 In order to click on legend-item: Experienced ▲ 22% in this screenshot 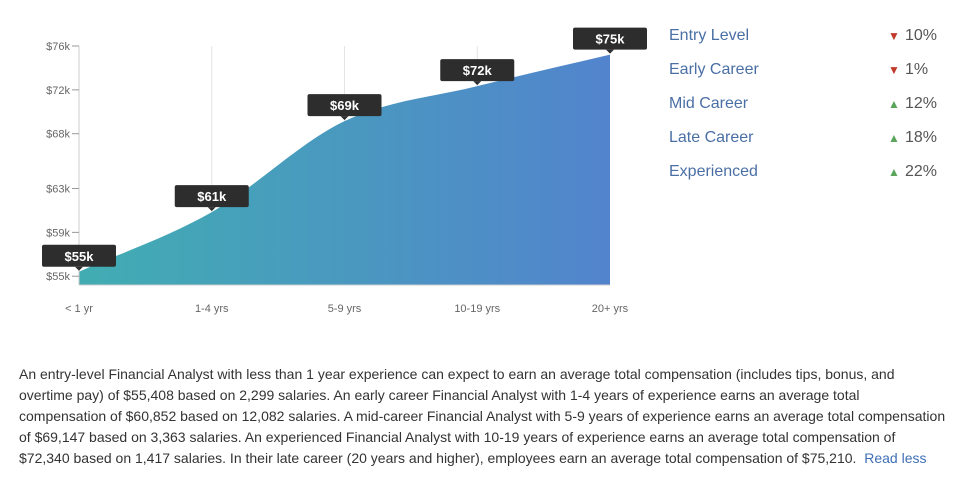, I will do `click(806, 177)`.